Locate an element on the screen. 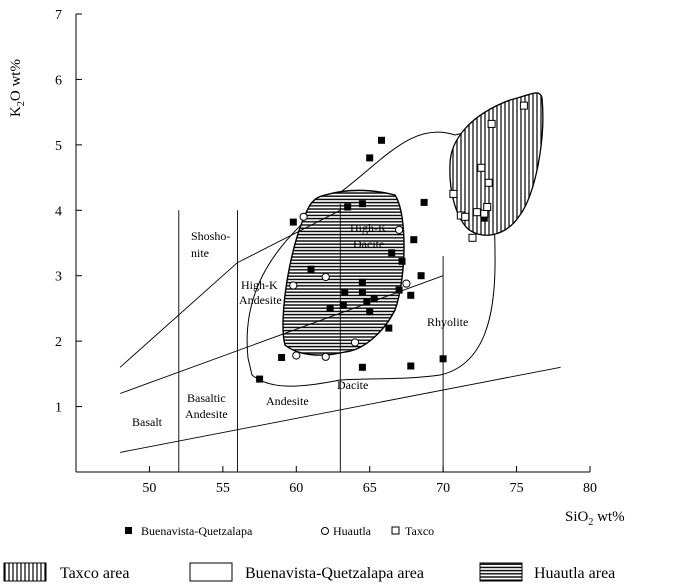  x-tick-label: 50 is located at coordinates (149, 488).